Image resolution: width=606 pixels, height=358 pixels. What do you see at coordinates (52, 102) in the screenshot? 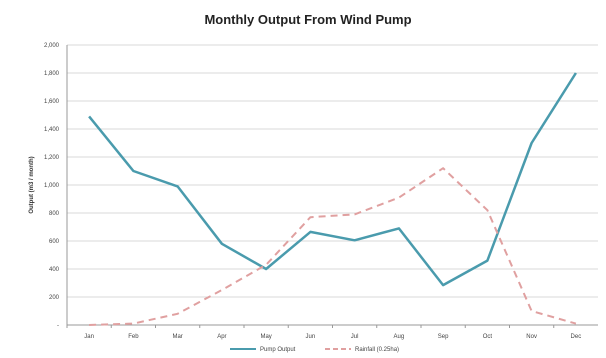
I see `y-tick-label: 1,600` at bounding box center [52, 102].